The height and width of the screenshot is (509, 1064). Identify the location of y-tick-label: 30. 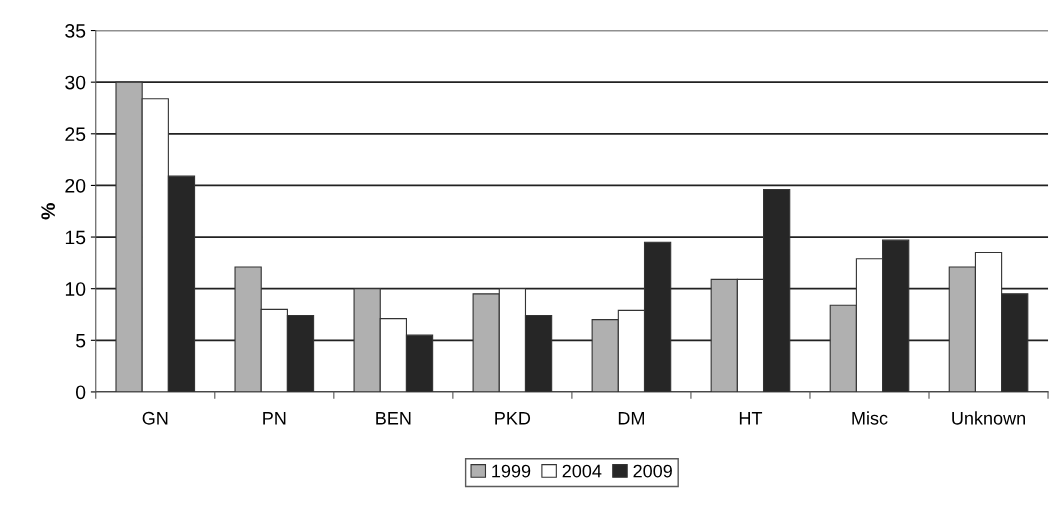
(75, 82).